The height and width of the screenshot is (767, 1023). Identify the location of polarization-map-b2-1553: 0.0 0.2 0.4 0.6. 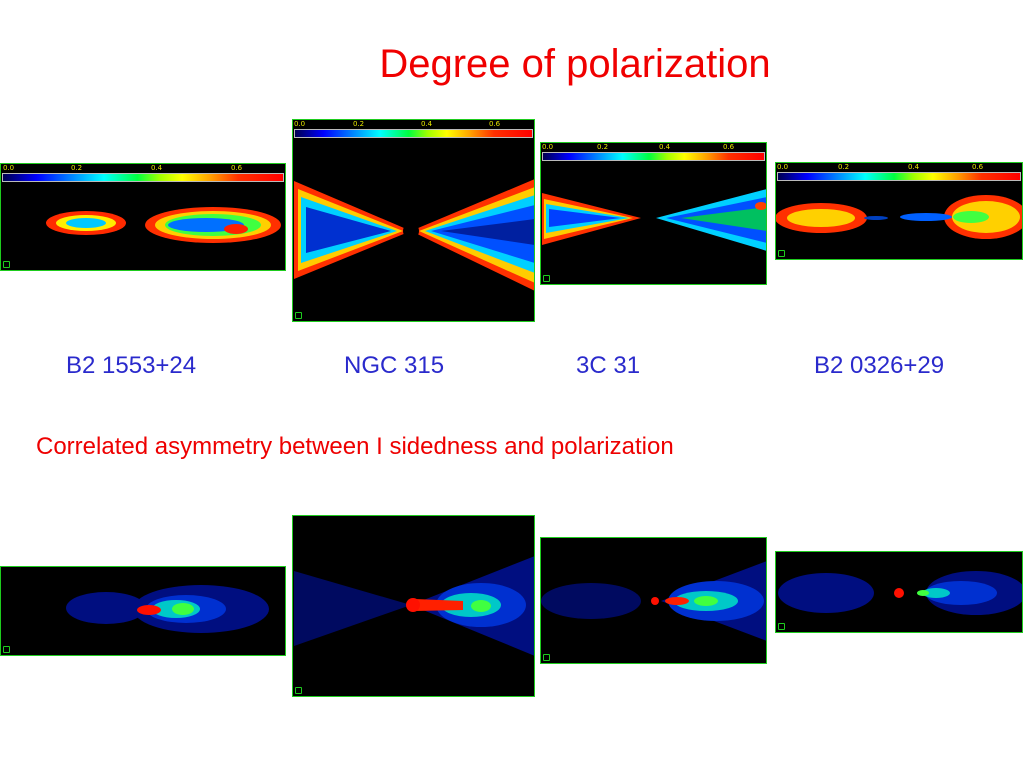
(143, 217).